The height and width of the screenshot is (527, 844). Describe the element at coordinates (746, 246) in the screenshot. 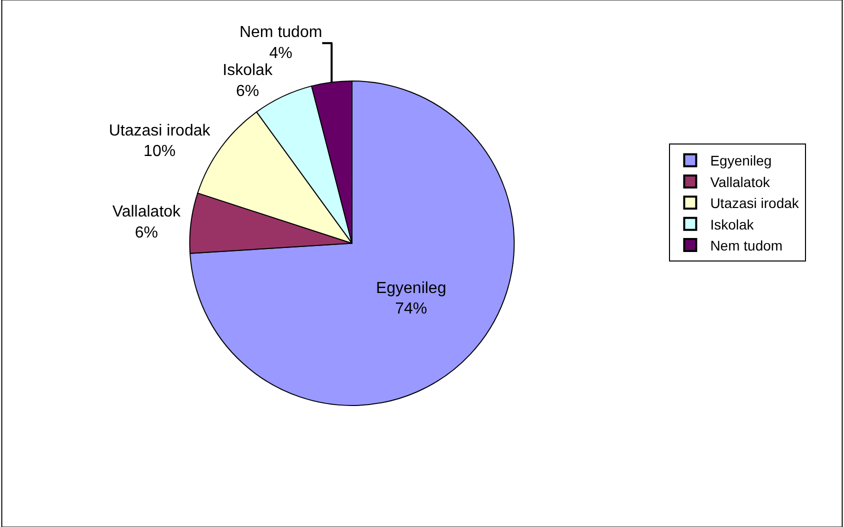

I see `legend-label: Nem tudom` at that location.